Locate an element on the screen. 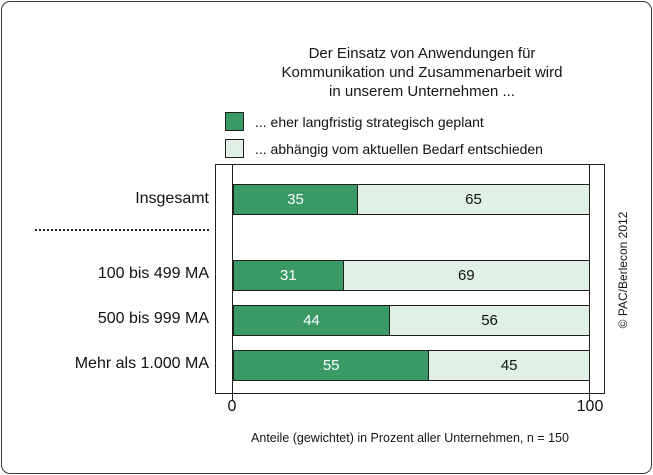 Image resolution: width=653 pixels, height=475 pixels. legend-swatch-dark-green is located at coordinates (234, 121).